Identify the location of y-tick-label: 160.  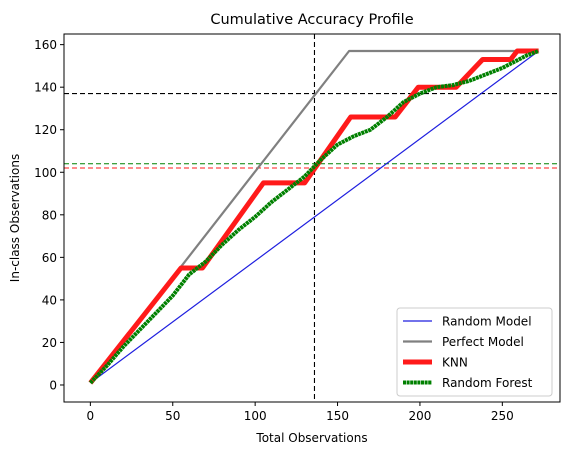
(45, 45).